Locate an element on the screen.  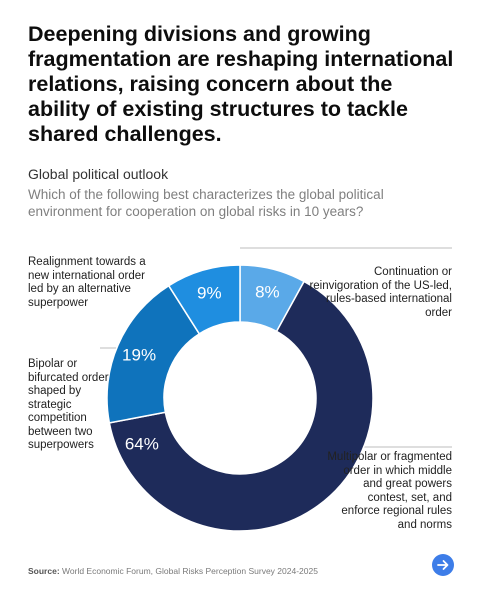
arrow-right-icon is located at coordinates (443, 565).